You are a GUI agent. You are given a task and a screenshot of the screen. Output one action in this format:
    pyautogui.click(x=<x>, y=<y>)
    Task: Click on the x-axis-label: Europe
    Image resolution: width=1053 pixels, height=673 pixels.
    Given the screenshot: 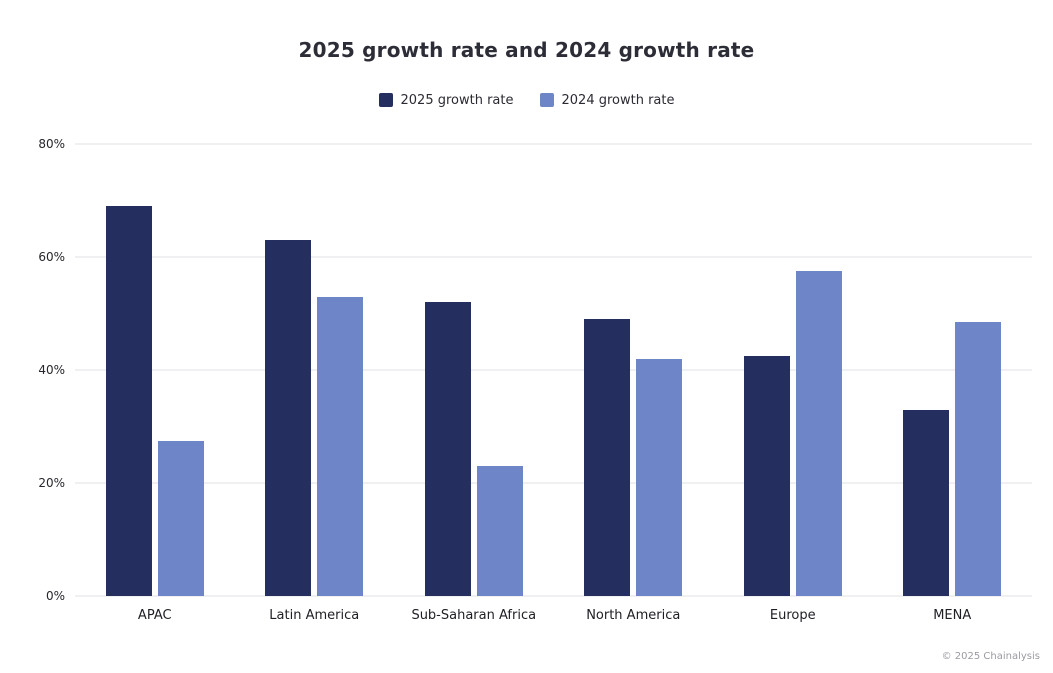 What is the action you would take?
    pyautogui.click(x=792, y=615)
    